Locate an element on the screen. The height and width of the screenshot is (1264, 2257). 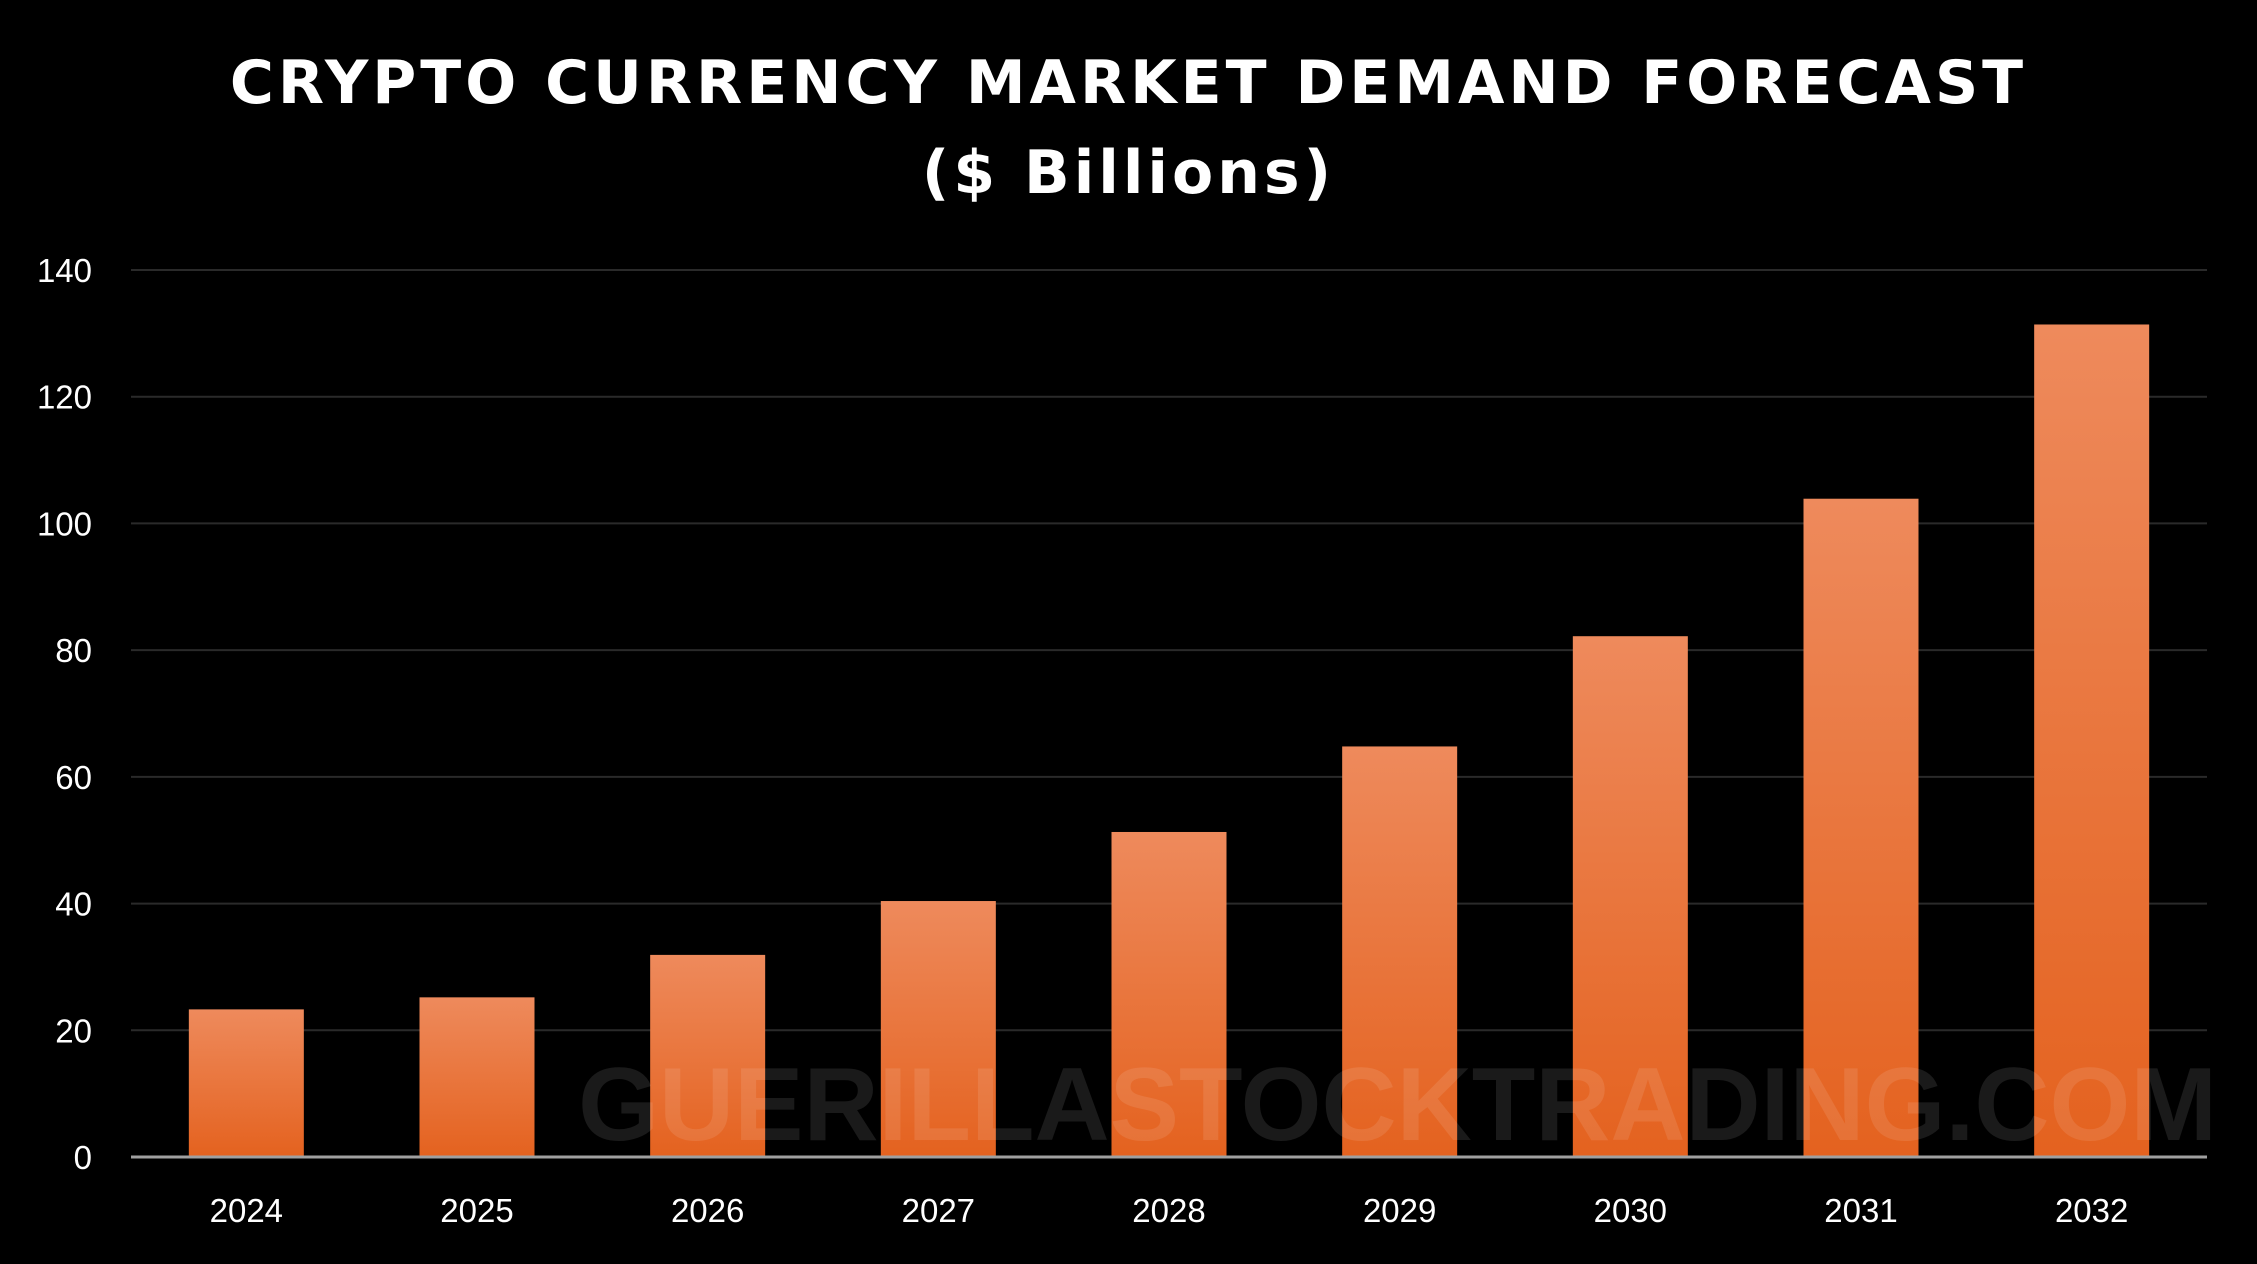
bar-2029 is located at coordinates (1400, 951).